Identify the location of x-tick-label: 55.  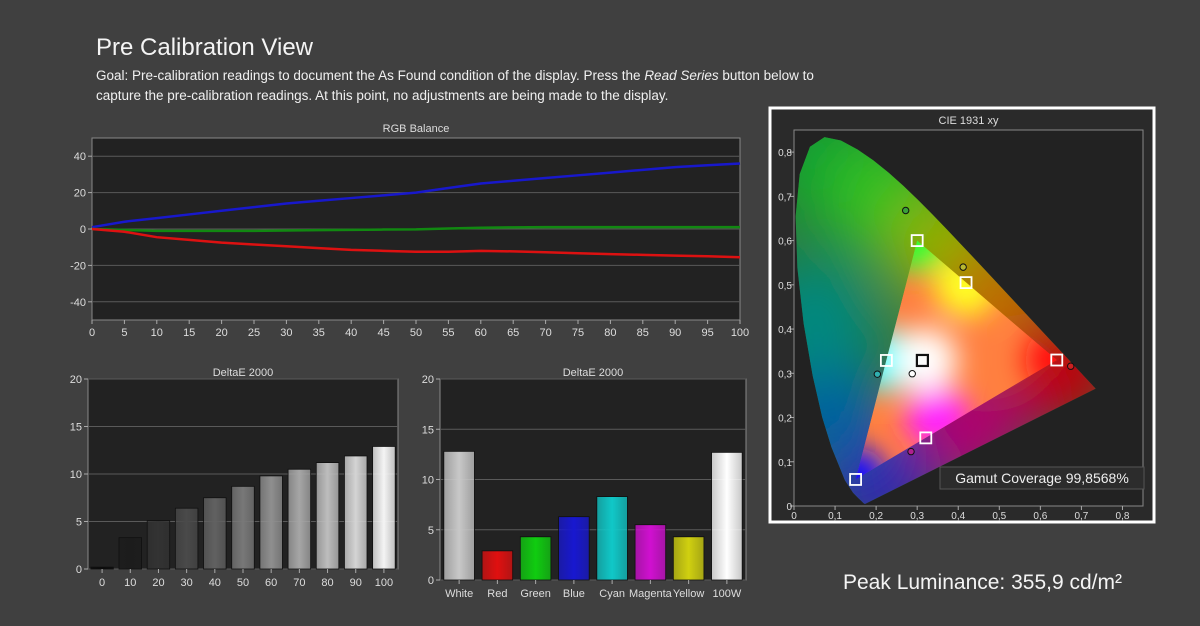
(448, 333).